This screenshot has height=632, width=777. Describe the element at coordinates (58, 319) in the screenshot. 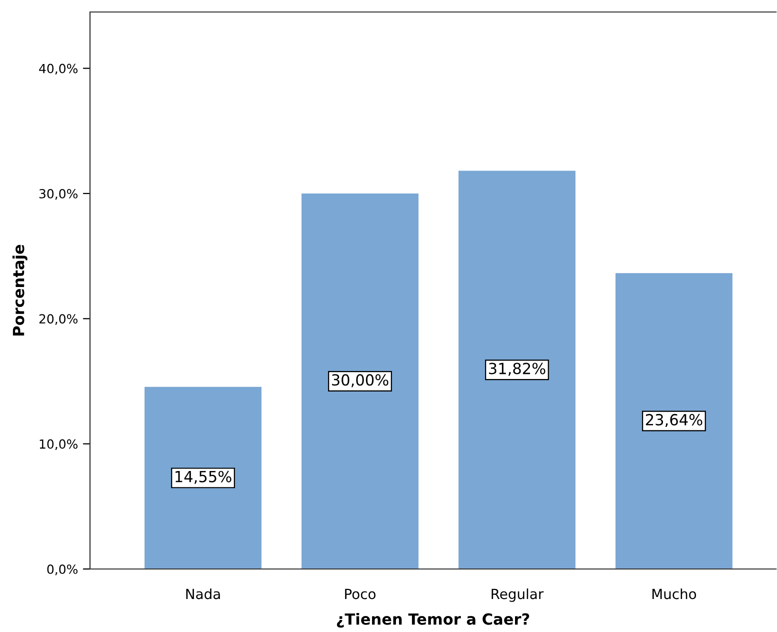

I see `y-tick-label: 20,0%` at that location.